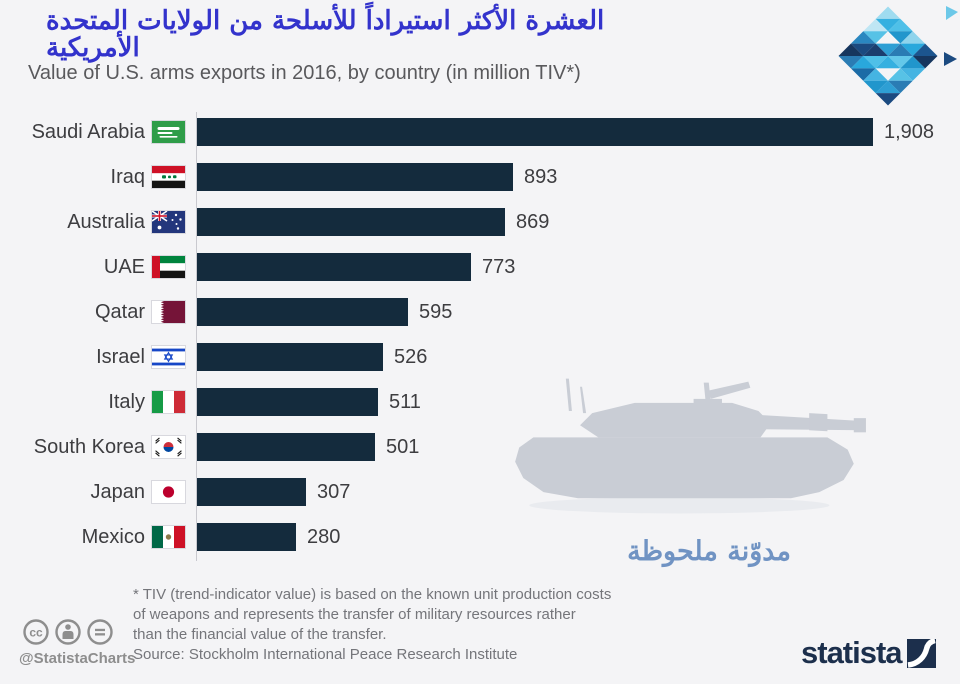  I want to click on statista-diamond-mosaic-icon, so click(898, 56).